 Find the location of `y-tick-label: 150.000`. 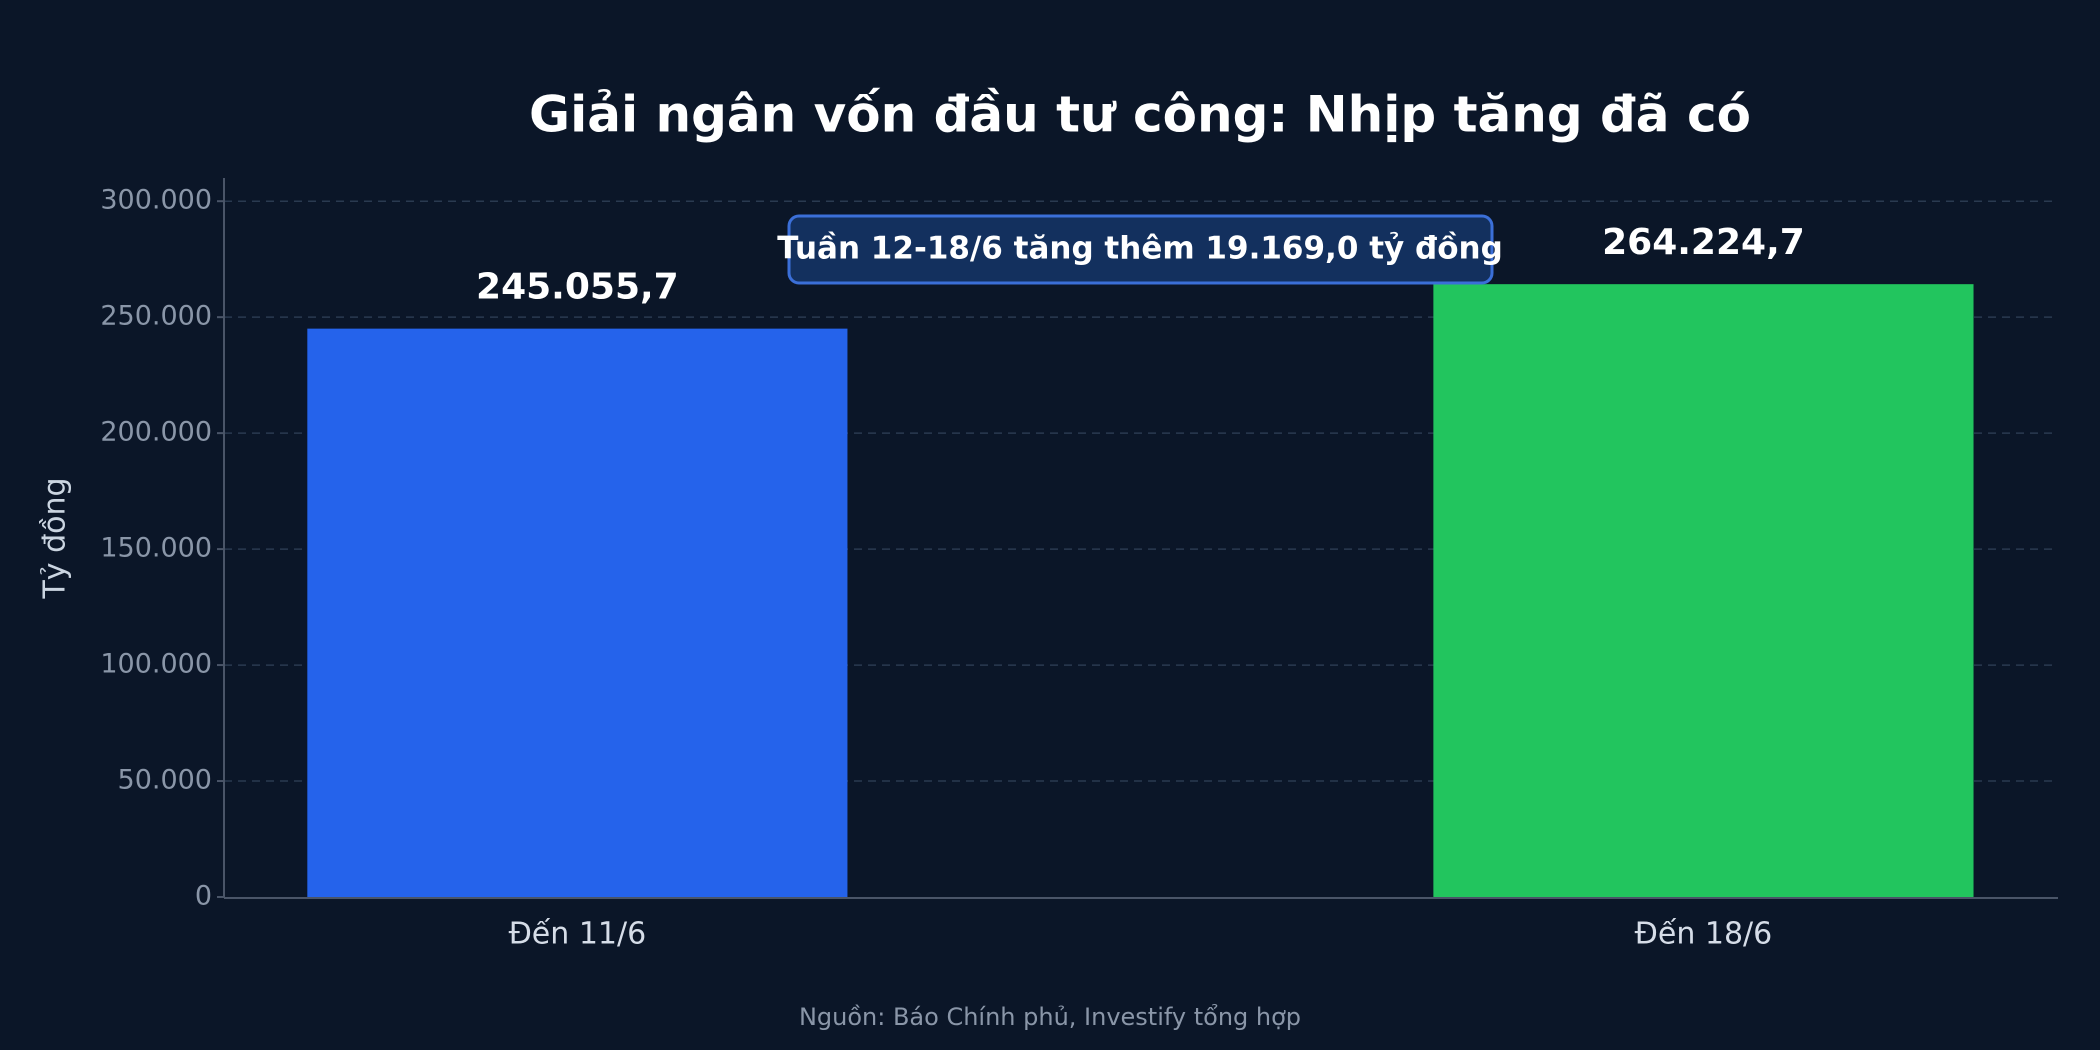

y-tick-label: 150.000 is located at coordinates (156, 548).